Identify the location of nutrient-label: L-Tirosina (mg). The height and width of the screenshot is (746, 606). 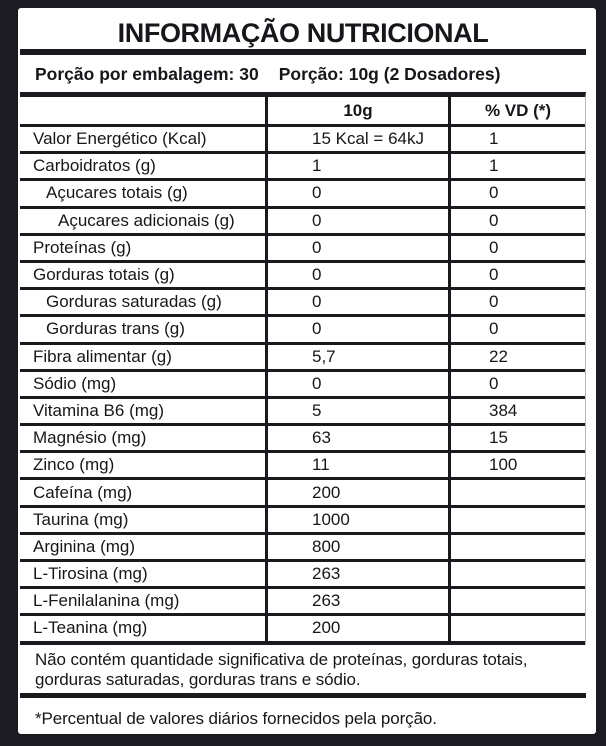
(144, 574).